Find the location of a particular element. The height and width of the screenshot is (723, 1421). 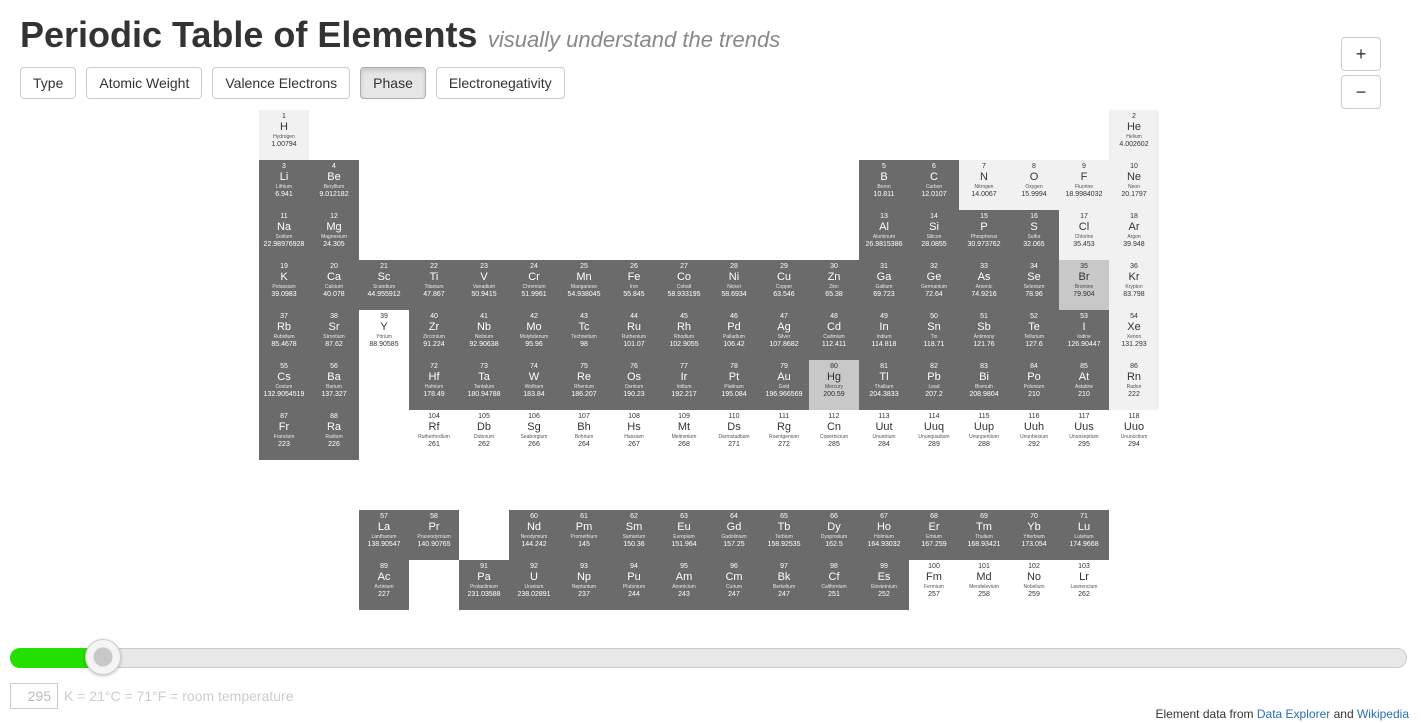

element-dubnium: 105 Db Dubnium 262 is located at coordinates (484, 435).